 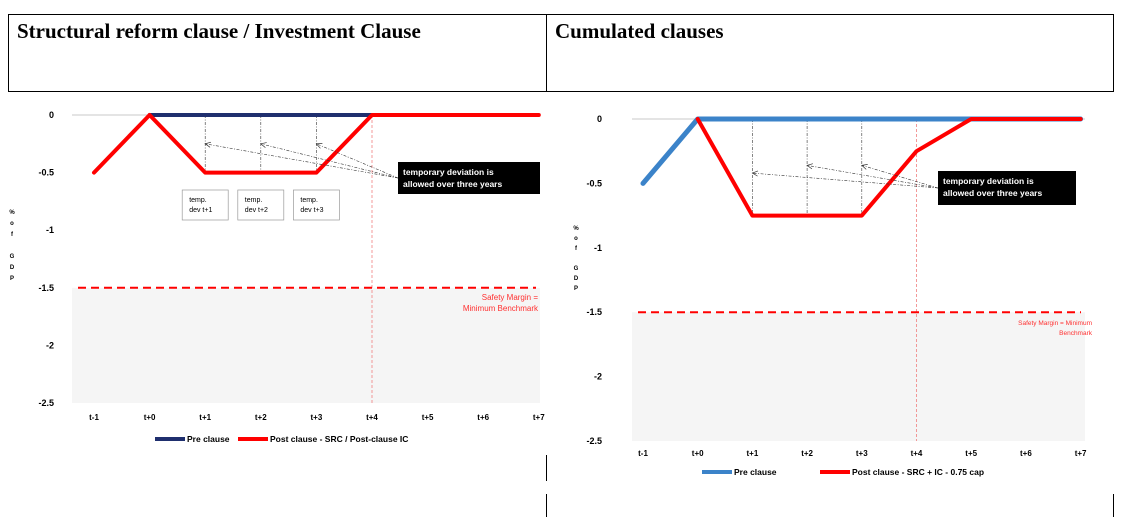 What do you see at coordinates (256, 210) in the screenshot?
I see `temp-dev-label: dev t+2` at bounding box center [256, 210].